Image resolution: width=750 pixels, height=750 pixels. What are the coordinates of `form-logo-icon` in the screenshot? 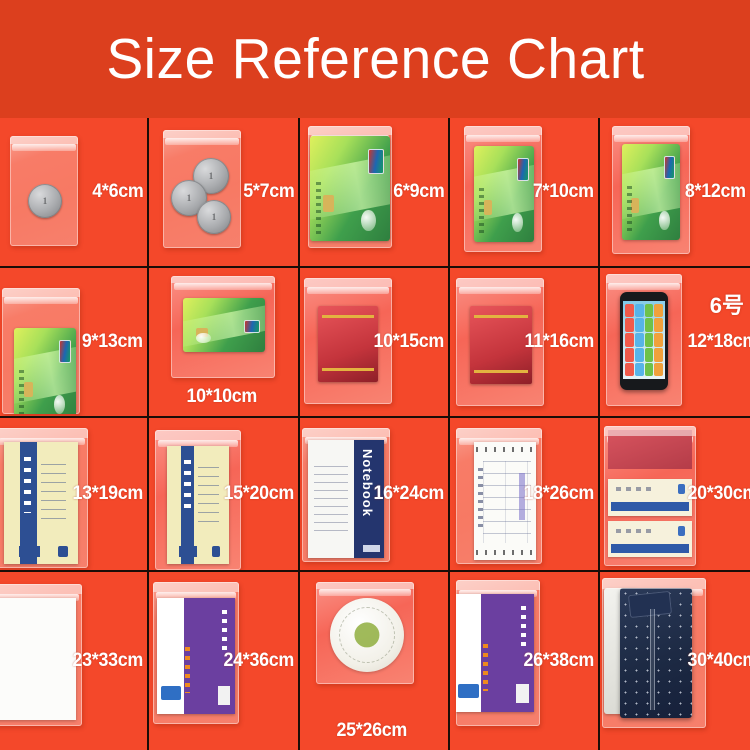 It's located at (681, 489).